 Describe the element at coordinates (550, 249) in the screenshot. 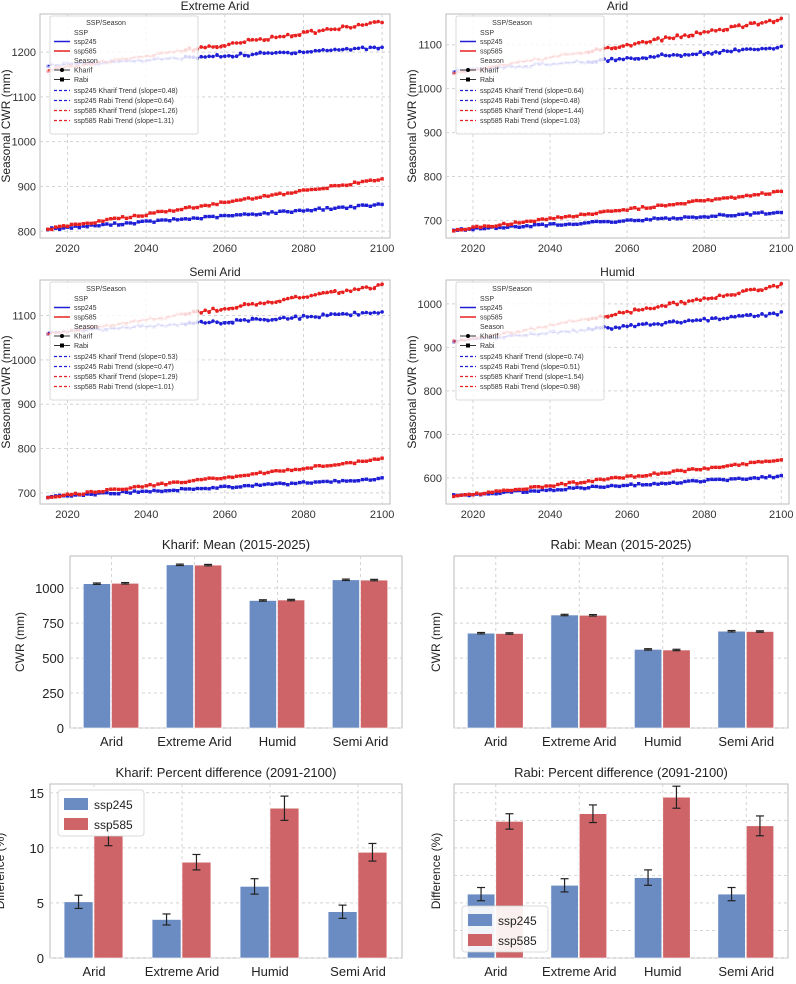

I see `x-tick-label: 2040` at that location.